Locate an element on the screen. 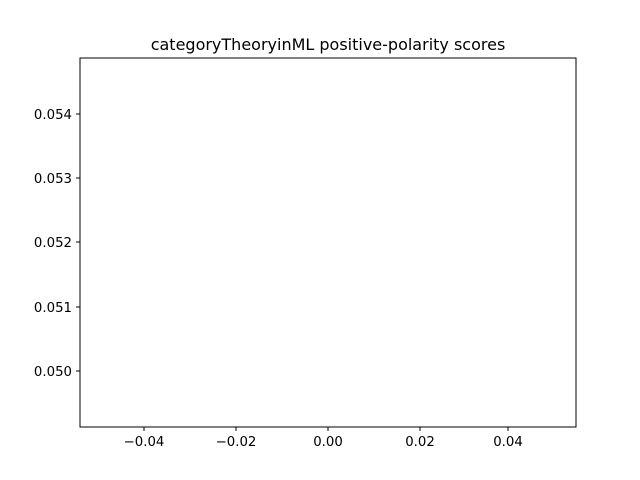 This screenshot has height=480, width=640. x-tick: 0.00 is located at coordinates (328, 438).